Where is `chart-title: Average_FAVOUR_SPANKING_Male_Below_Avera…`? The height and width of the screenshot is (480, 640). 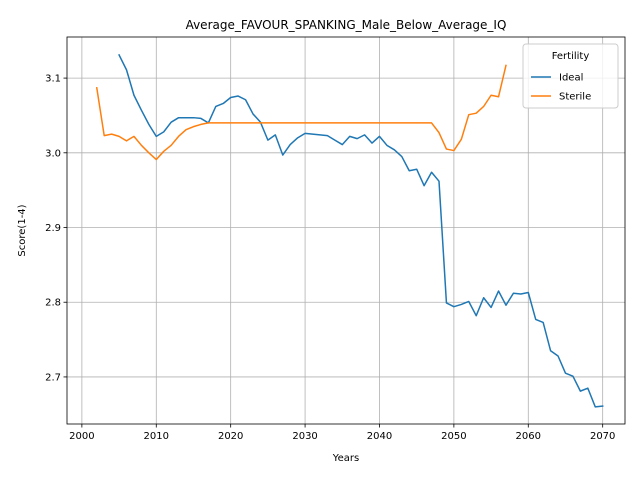
chart-title: Average_FAVOUR_SPANKING_Male_Below_Avera… is located at coordinates (346, 25).